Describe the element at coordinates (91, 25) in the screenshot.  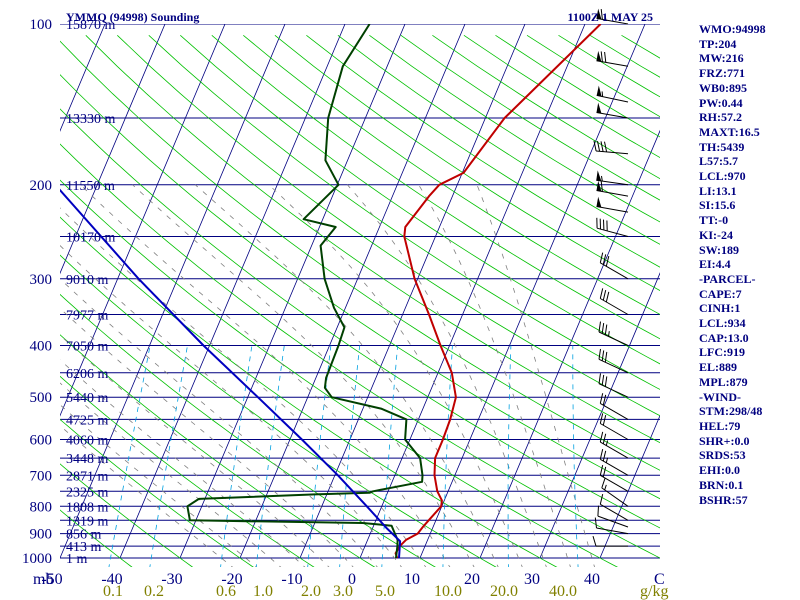
I see `height-label: 15870 m` at that location.